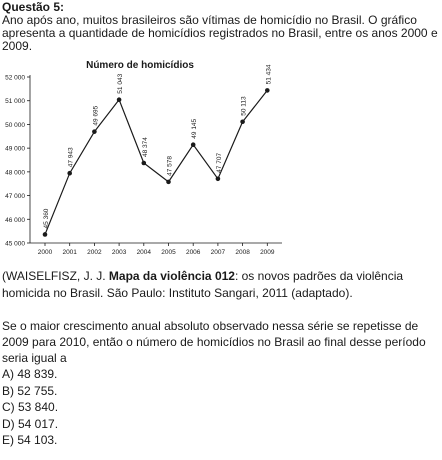 Image resolution: width=442 pixels, height=460 pixels. I want to click on data-label: 48 374, so click(145, 147).